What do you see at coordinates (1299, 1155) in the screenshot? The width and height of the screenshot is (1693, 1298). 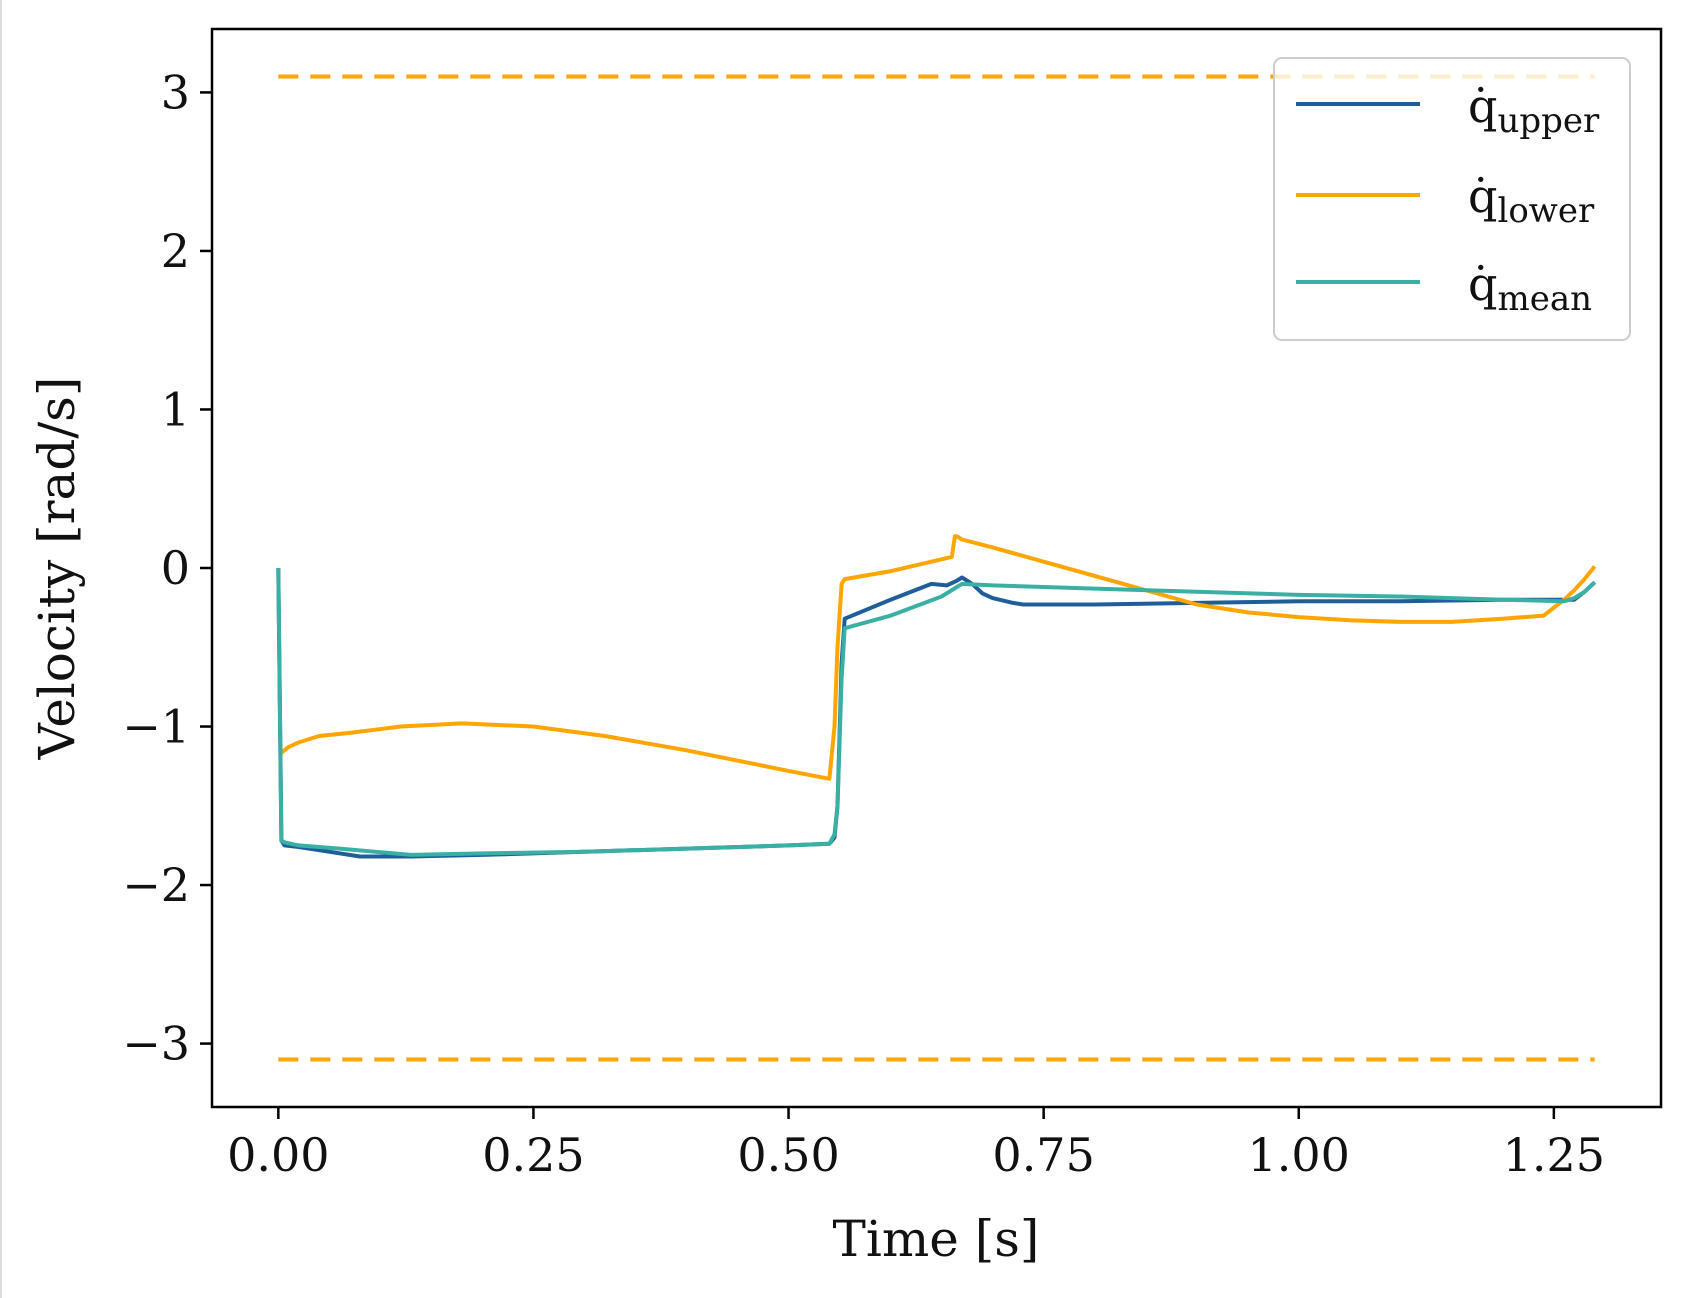 I see `x-tick-label: 1.00` at bounding box center [1299, 1155].